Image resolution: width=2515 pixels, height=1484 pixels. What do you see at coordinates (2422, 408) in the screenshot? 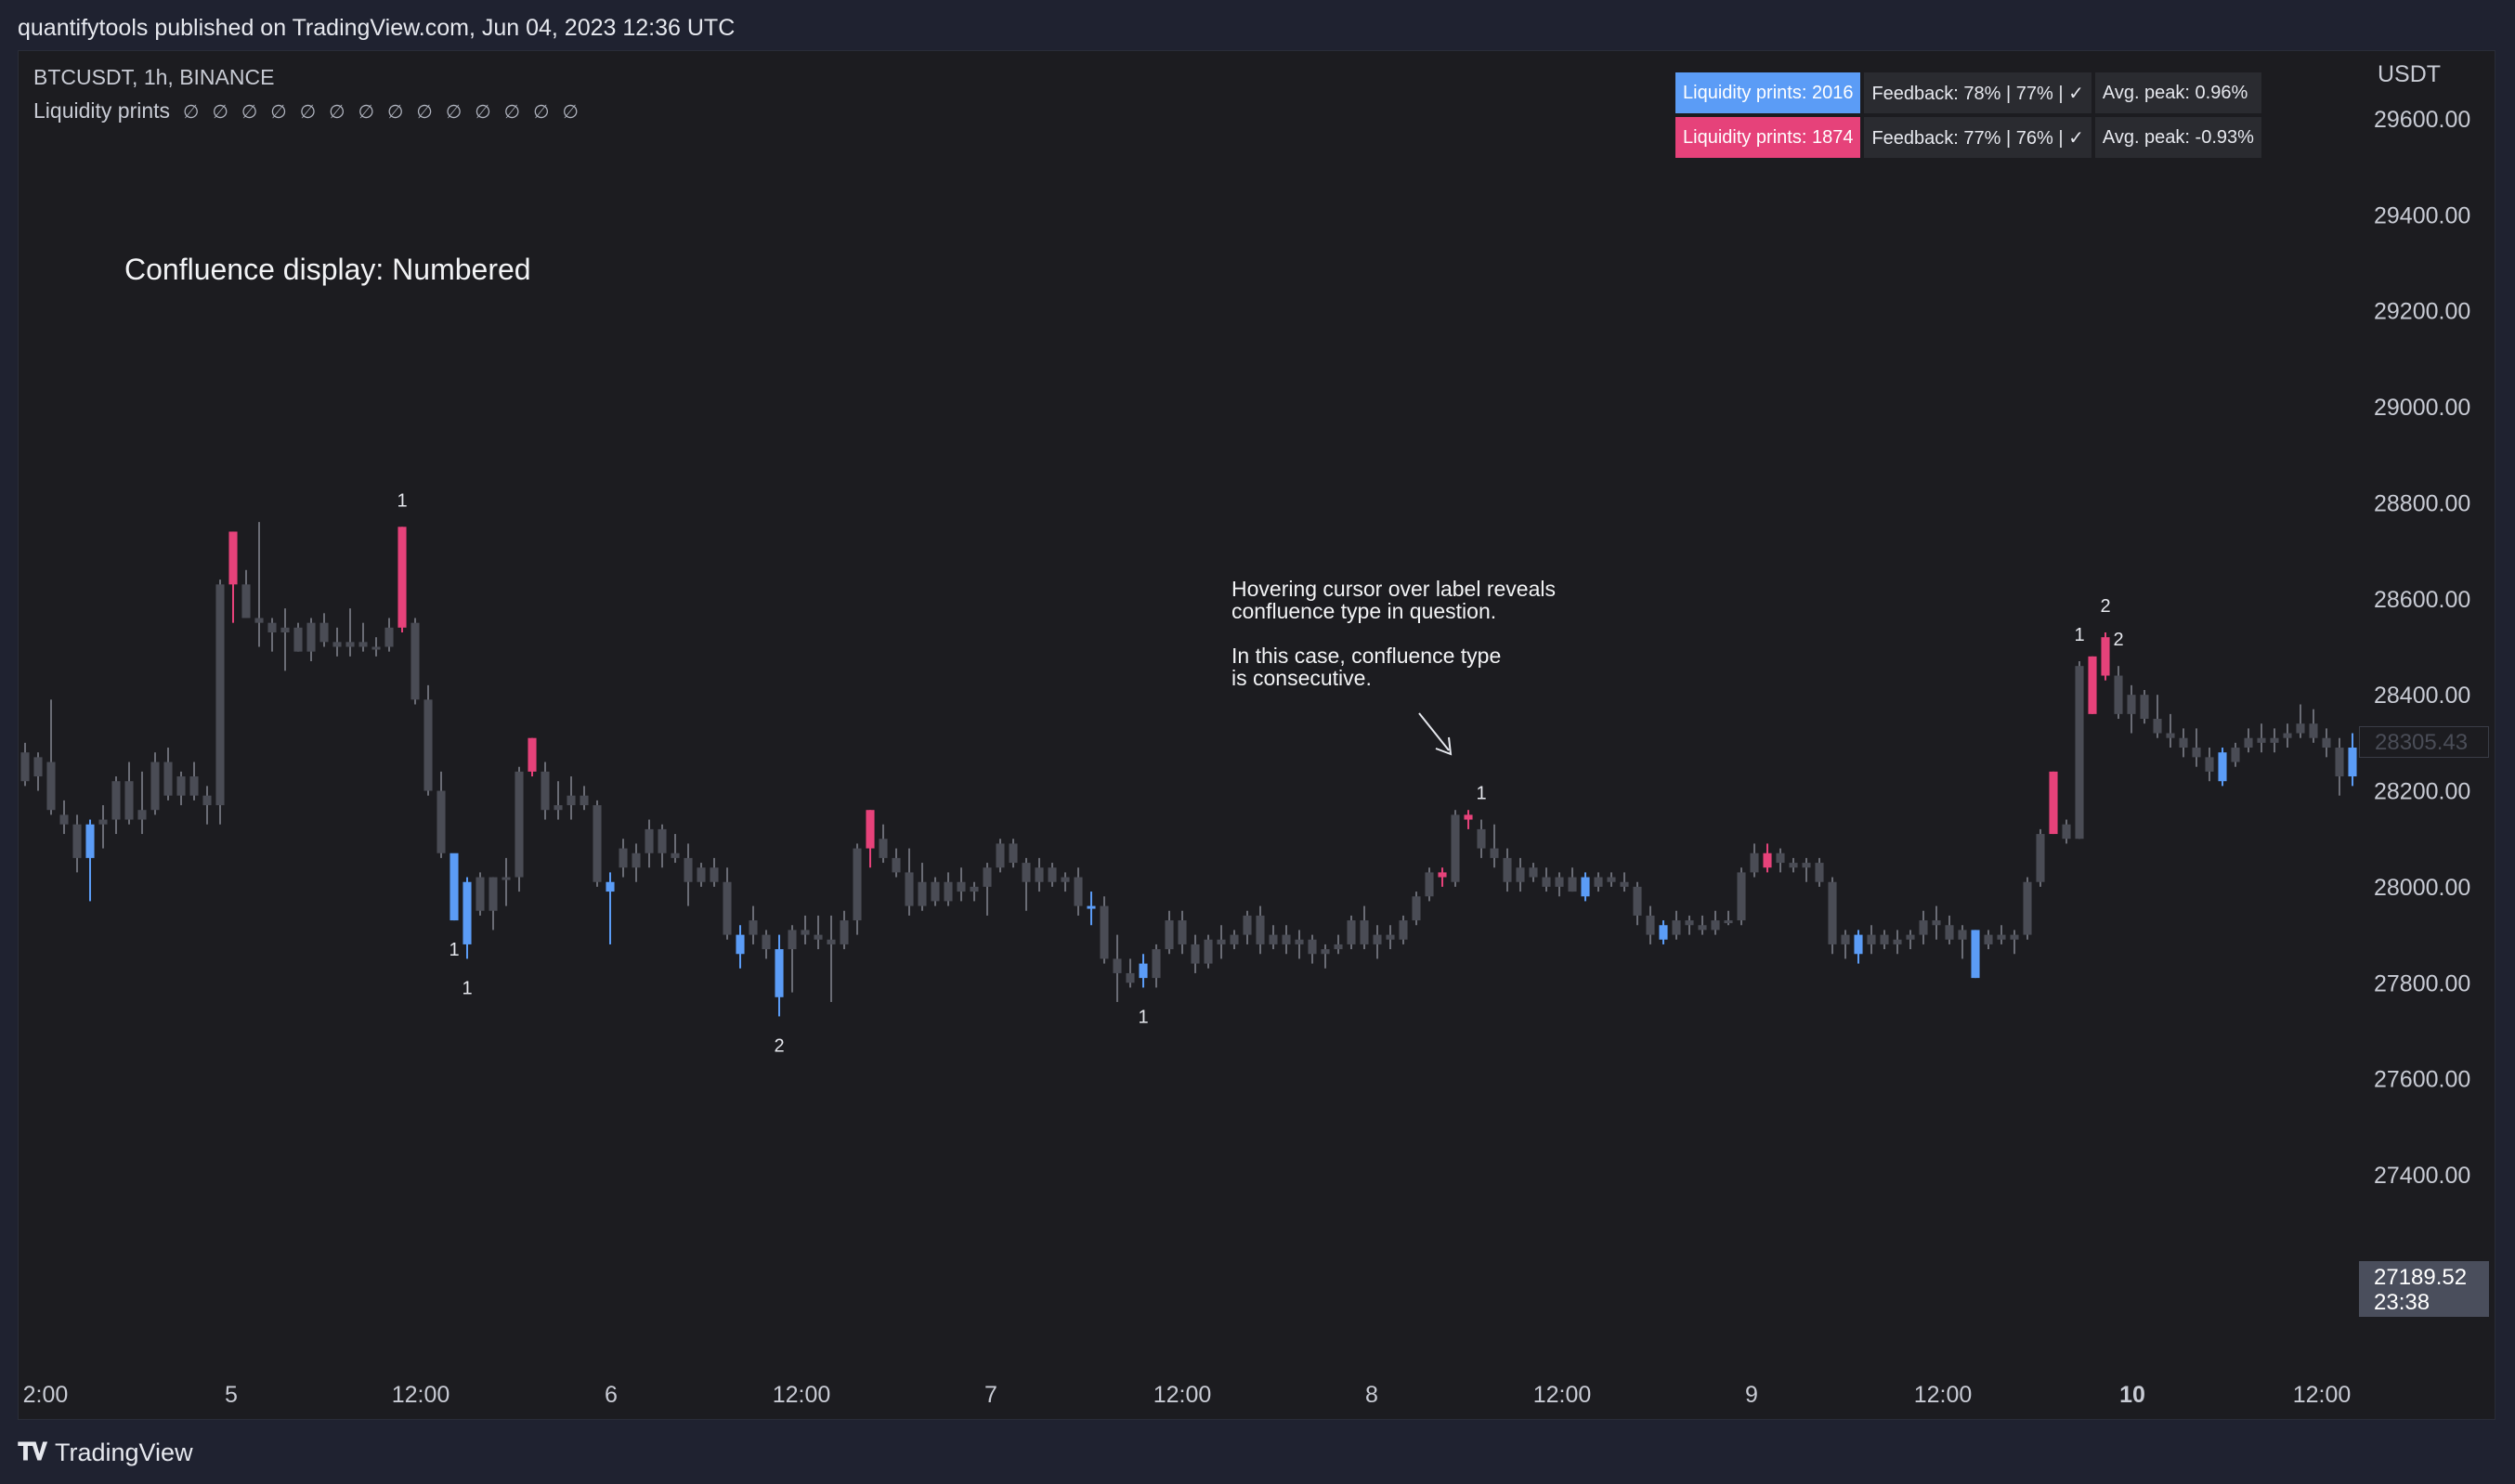
I see `price-tick-label: 29000.00` at bounding box center [2422, 408].